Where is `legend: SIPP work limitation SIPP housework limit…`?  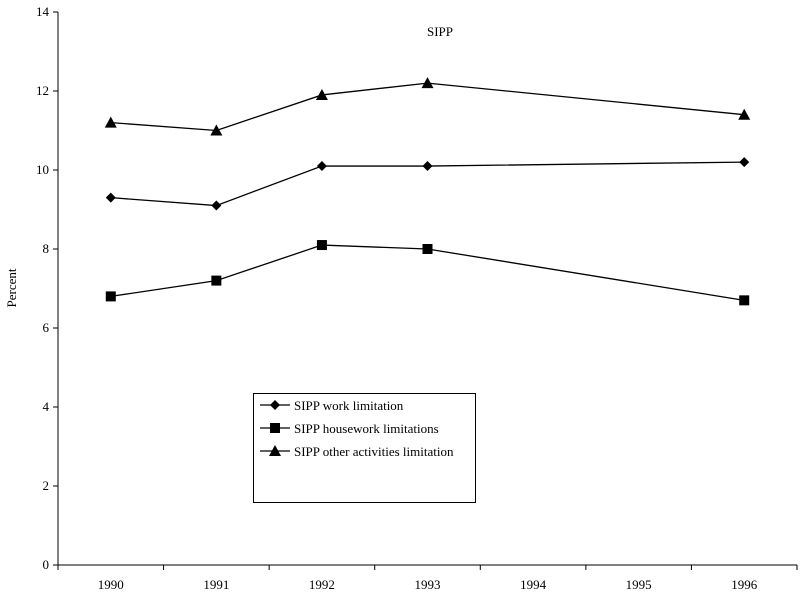 legend: SIPP work limitation SIPP housework limit… is located at coordinates (364, 448).